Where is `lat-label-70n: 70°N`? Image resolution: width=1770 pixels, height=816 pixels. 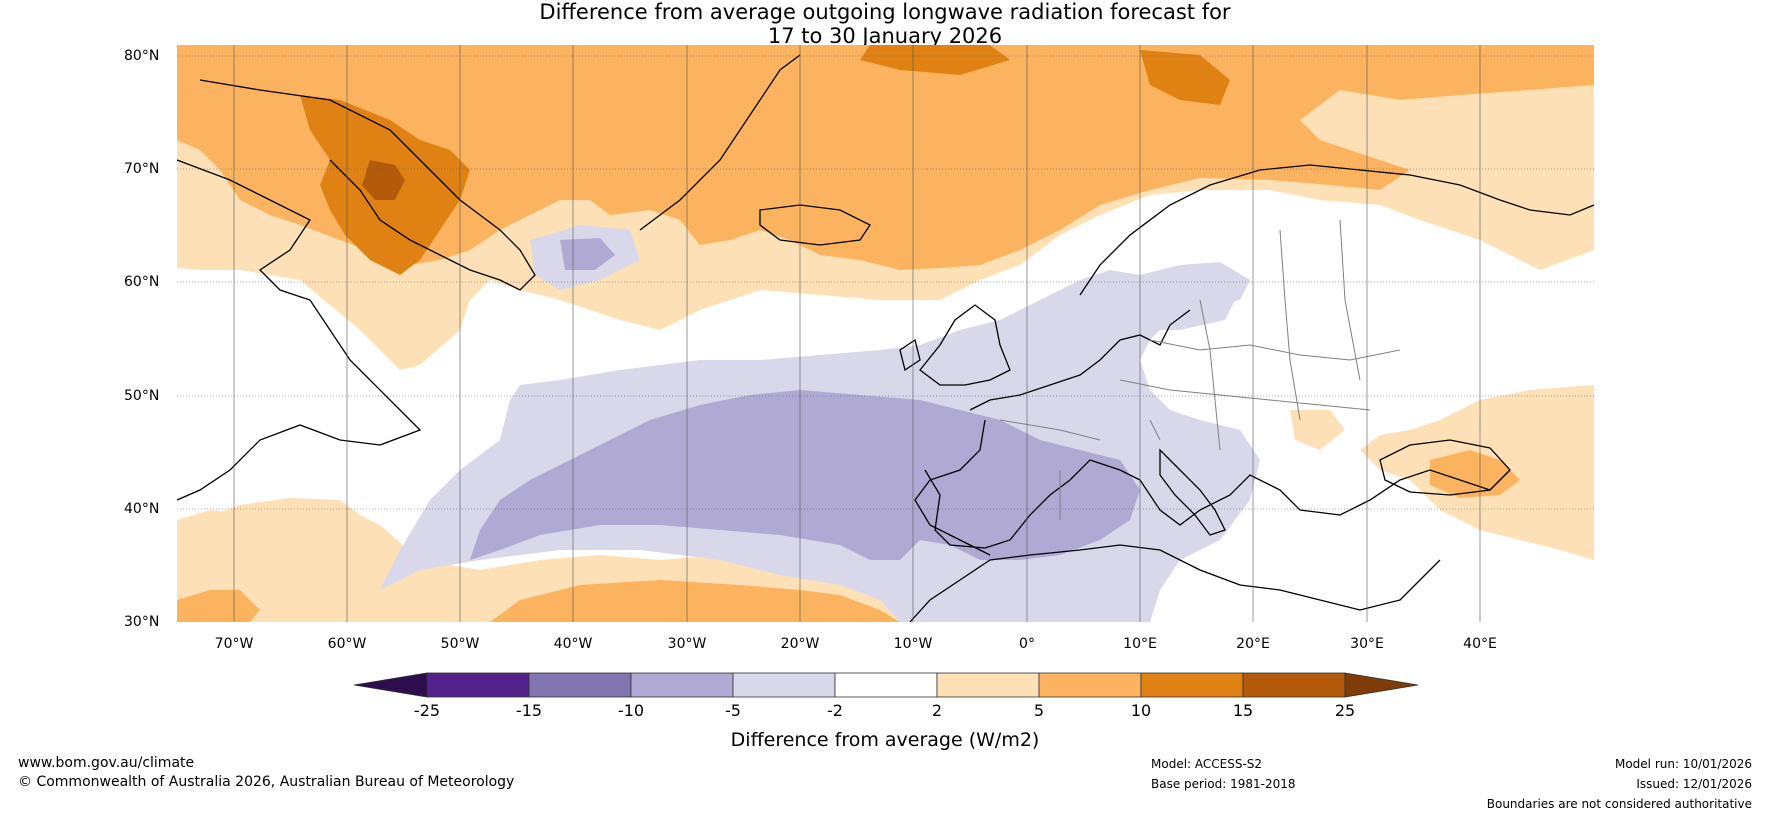 lat-label-70n: 70°N is located at coordinates (142, 169).